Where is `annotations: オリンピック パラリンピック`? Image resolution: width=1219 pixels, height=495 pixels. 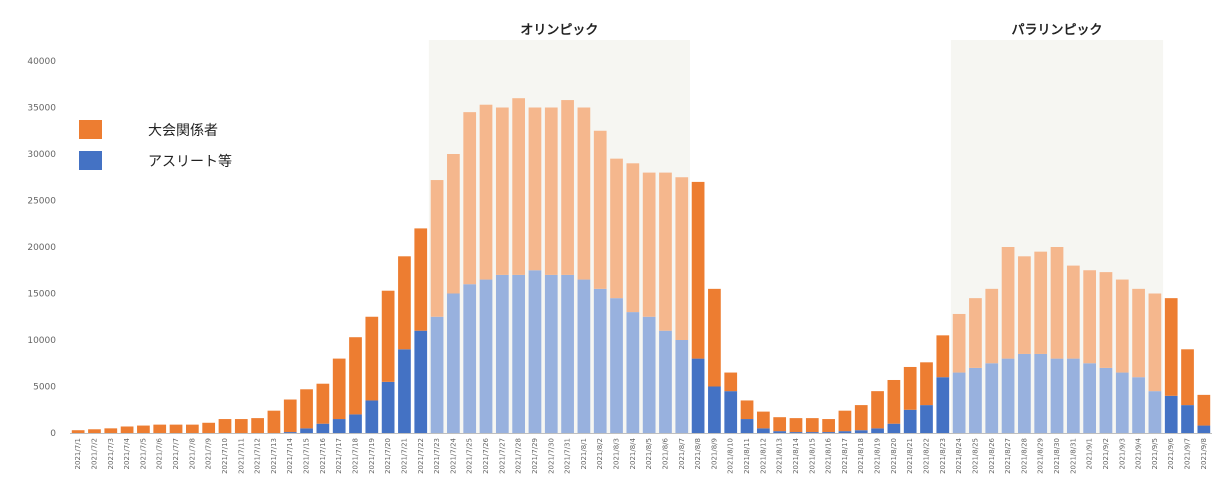
annotations: オリンピック パラリンピック is located at coordinates (811, 30).